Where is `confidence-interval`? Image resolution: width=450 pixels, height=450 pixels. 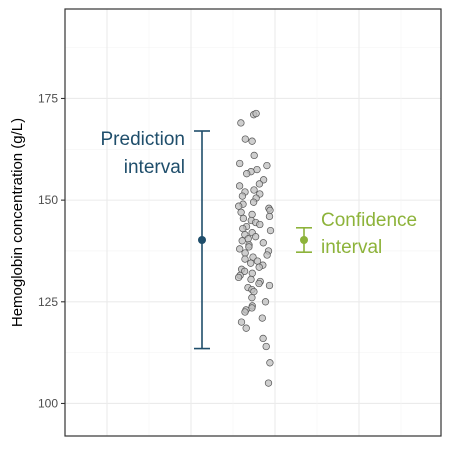
confidence-interval is located at coordinates (304, 239).